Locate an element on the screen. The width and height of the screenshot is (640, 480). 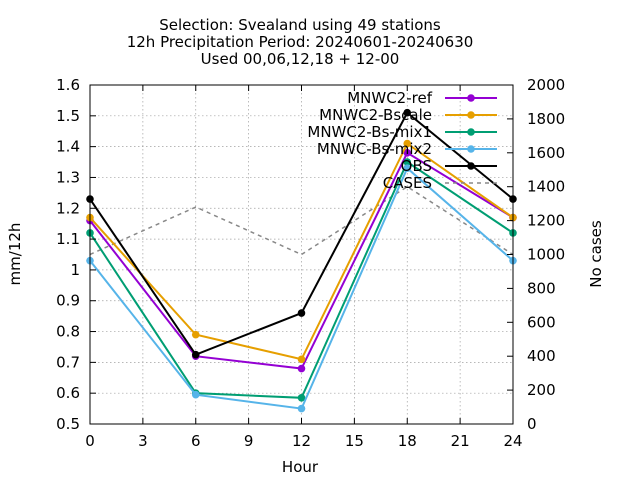
y-tick-label: 0.9 is located at coordinates (68, 301).